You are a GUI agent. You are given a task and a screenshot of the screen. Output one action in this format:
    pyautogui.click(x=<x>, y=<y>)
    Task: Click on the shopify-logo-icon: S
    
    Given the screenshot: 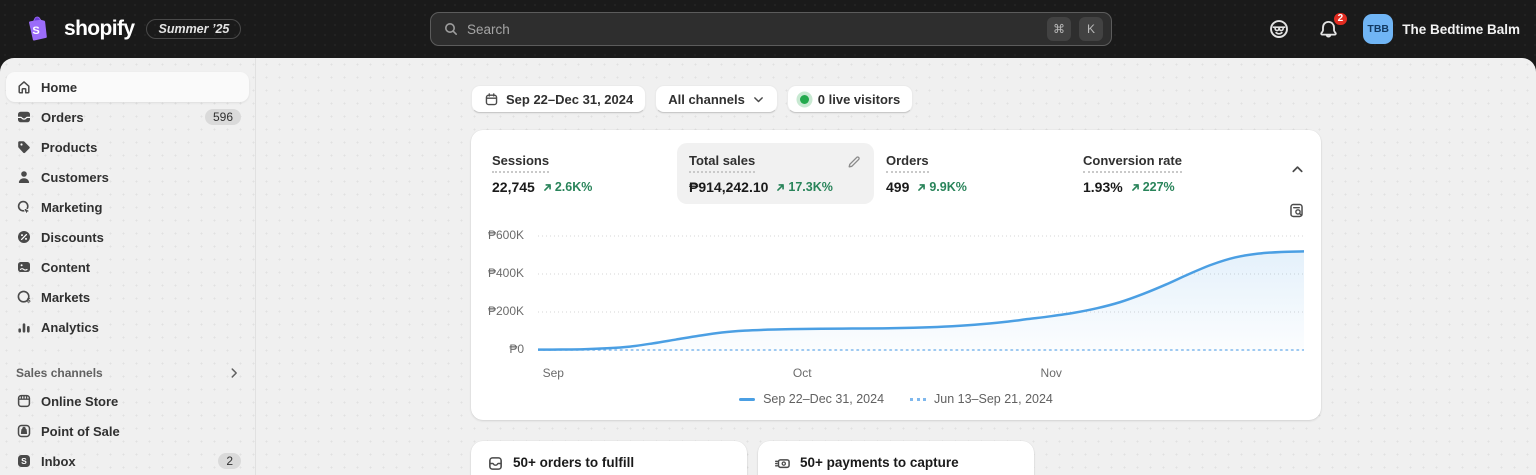 What is the action you would take?
    pyautogui.click(x=37, y=29)
    